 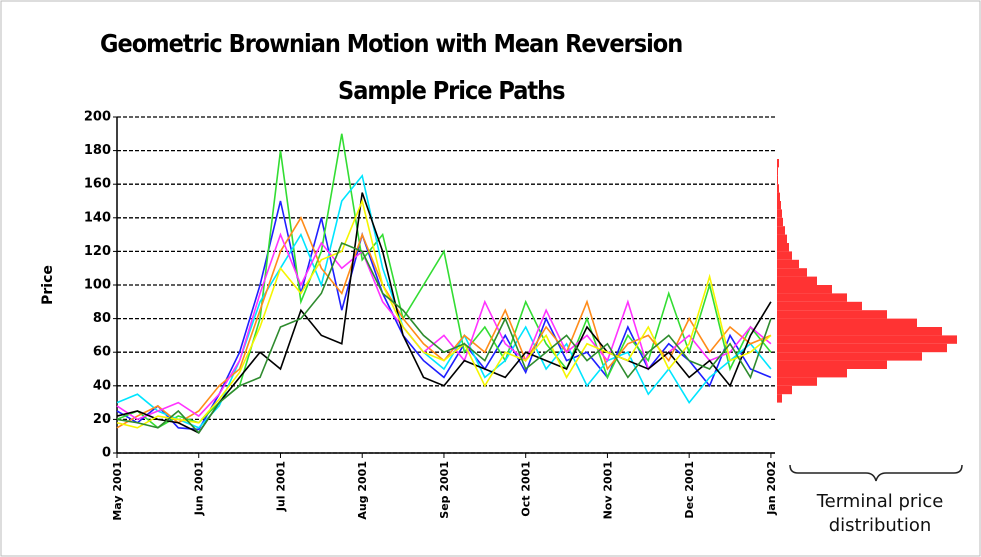 I want to click on x-tick-label: May 2001, so click(x=117, y=491).